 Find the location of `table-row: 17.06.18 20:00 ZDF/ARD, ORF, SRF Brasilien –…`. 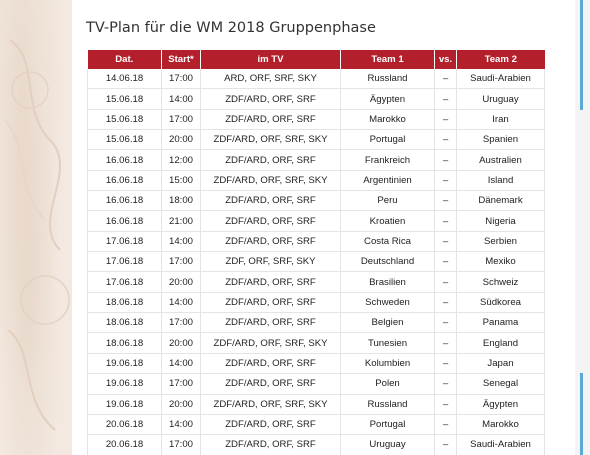

table-row: 17.06.18 20:00 ZDF/ARD, ORF, SRF Brasilien –… is located at coordinates (316, 282).